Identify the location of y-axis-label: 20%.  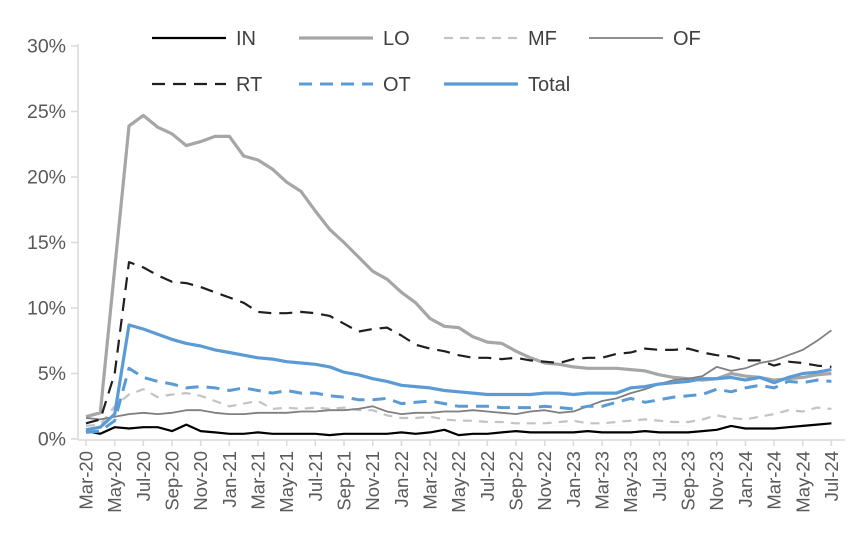
(46, 178).